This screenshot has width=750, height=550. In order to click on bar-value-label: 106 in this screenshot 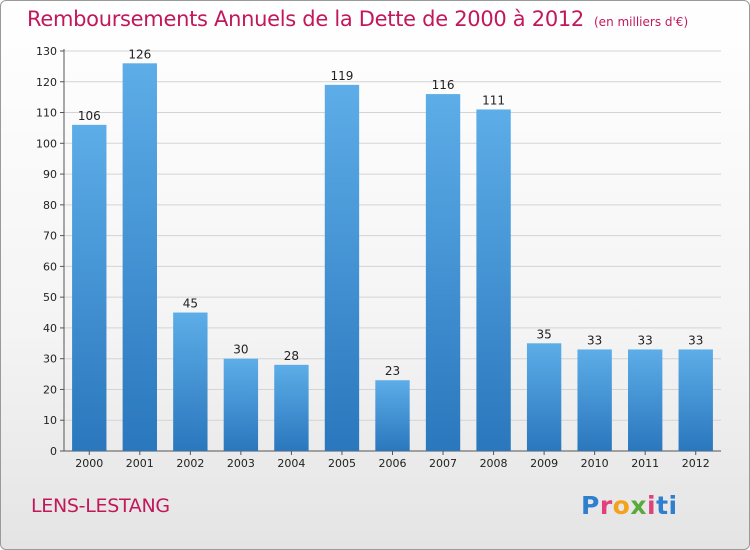, I will do `click(89, 116)`.